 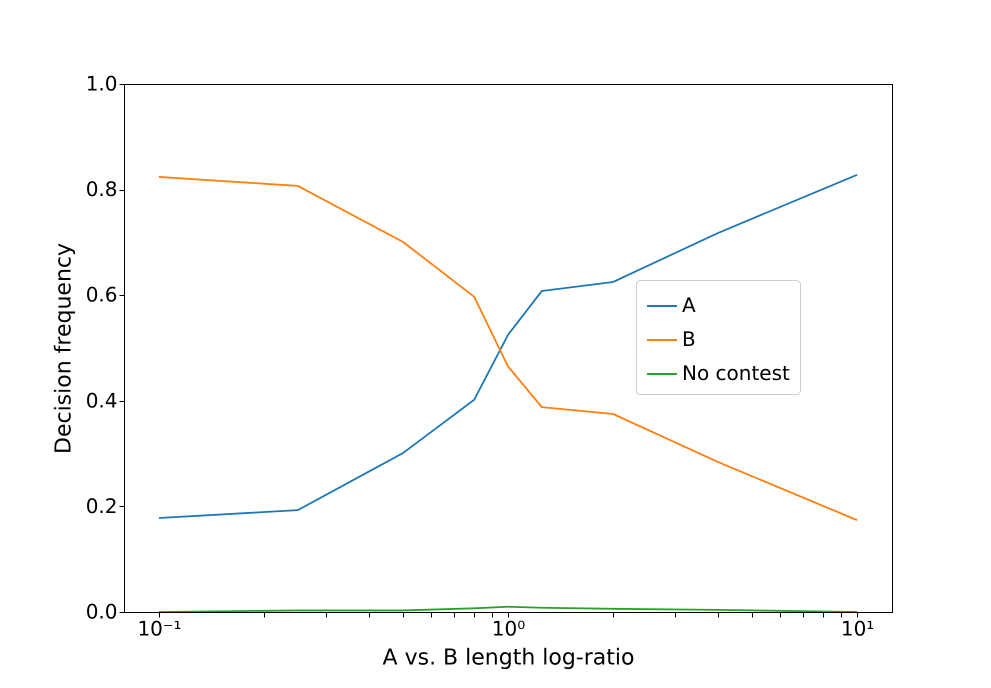 What do you see at coordinates (689, 339) in the screenshot?
I see `legend-label: B` at bounding box center [689, 339].